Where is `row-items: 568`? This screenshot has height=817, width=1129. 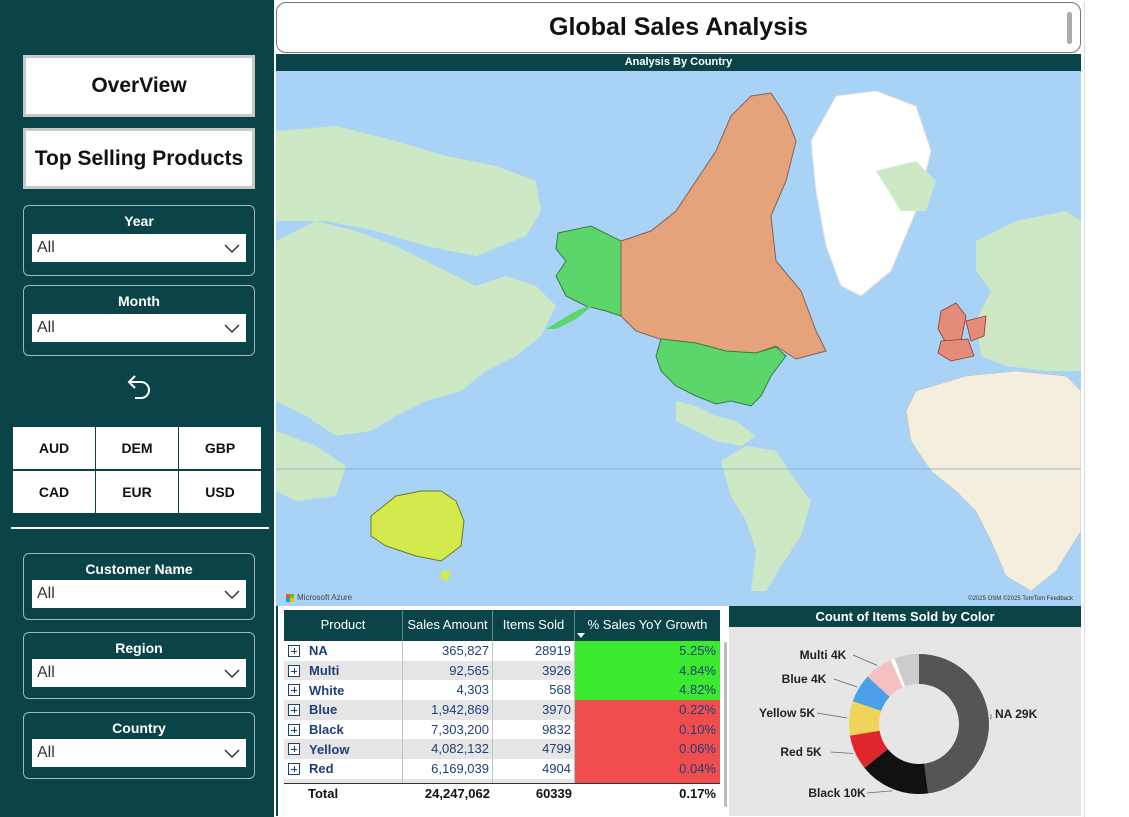
row-items: 568 is located at coordinates (534, 690).